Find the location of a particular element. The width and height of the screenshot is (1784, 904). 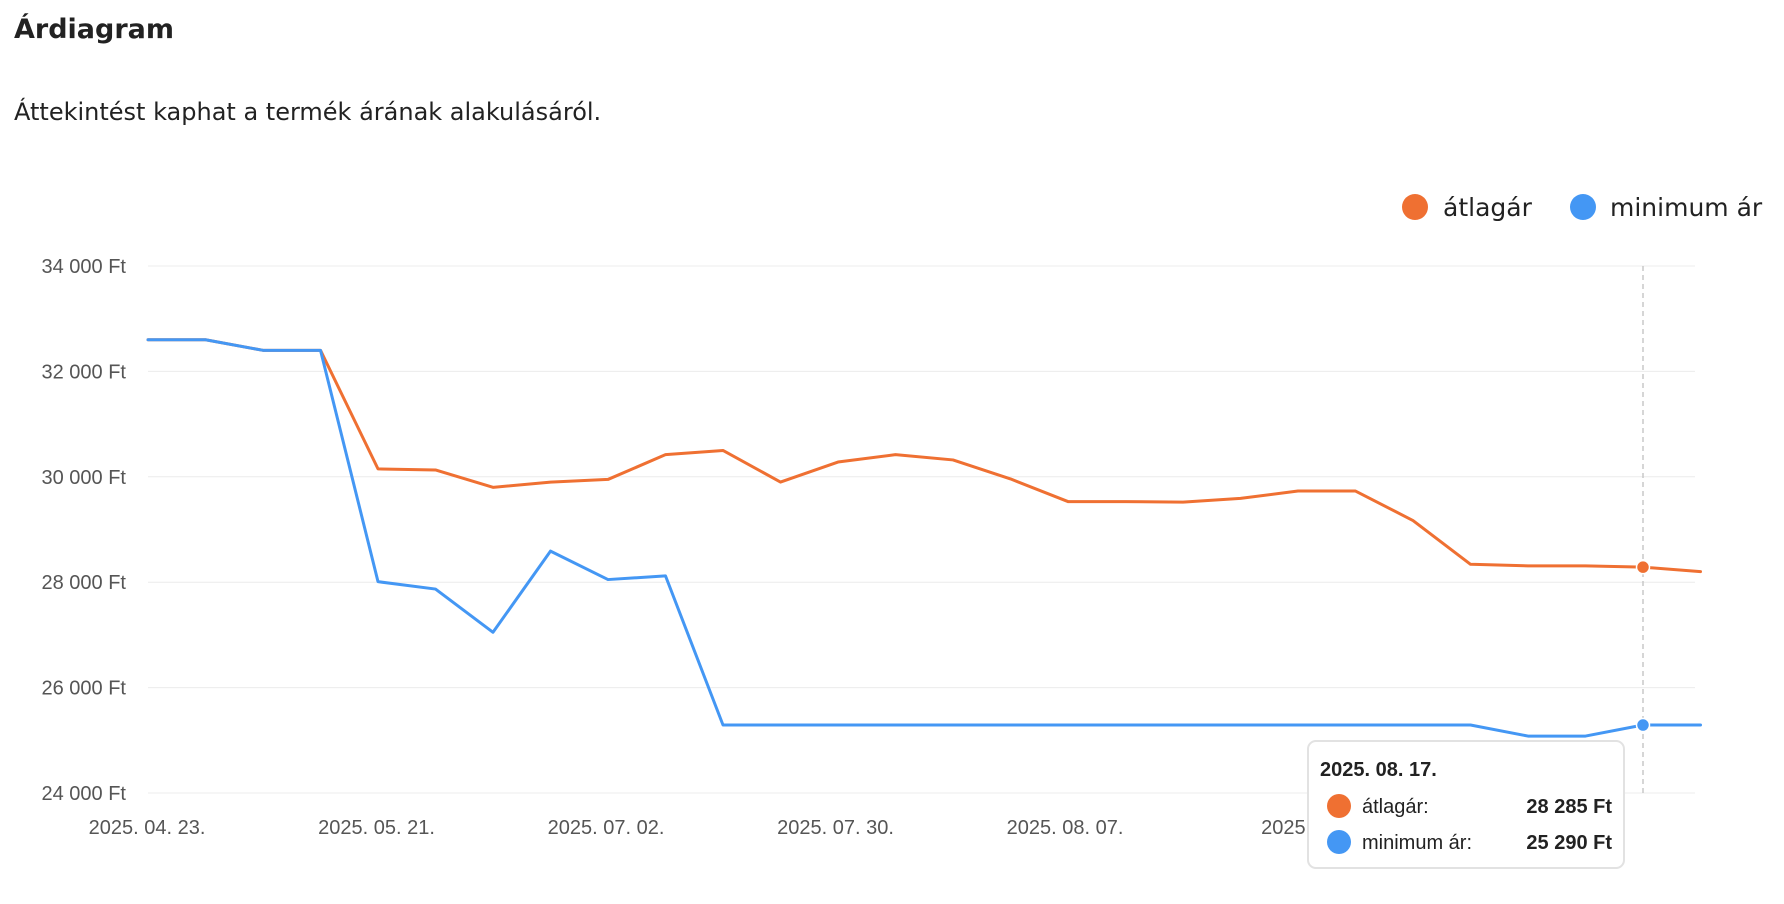

x-tick-label: 2025. 08. 07. is located at coordinates (1065, 828).